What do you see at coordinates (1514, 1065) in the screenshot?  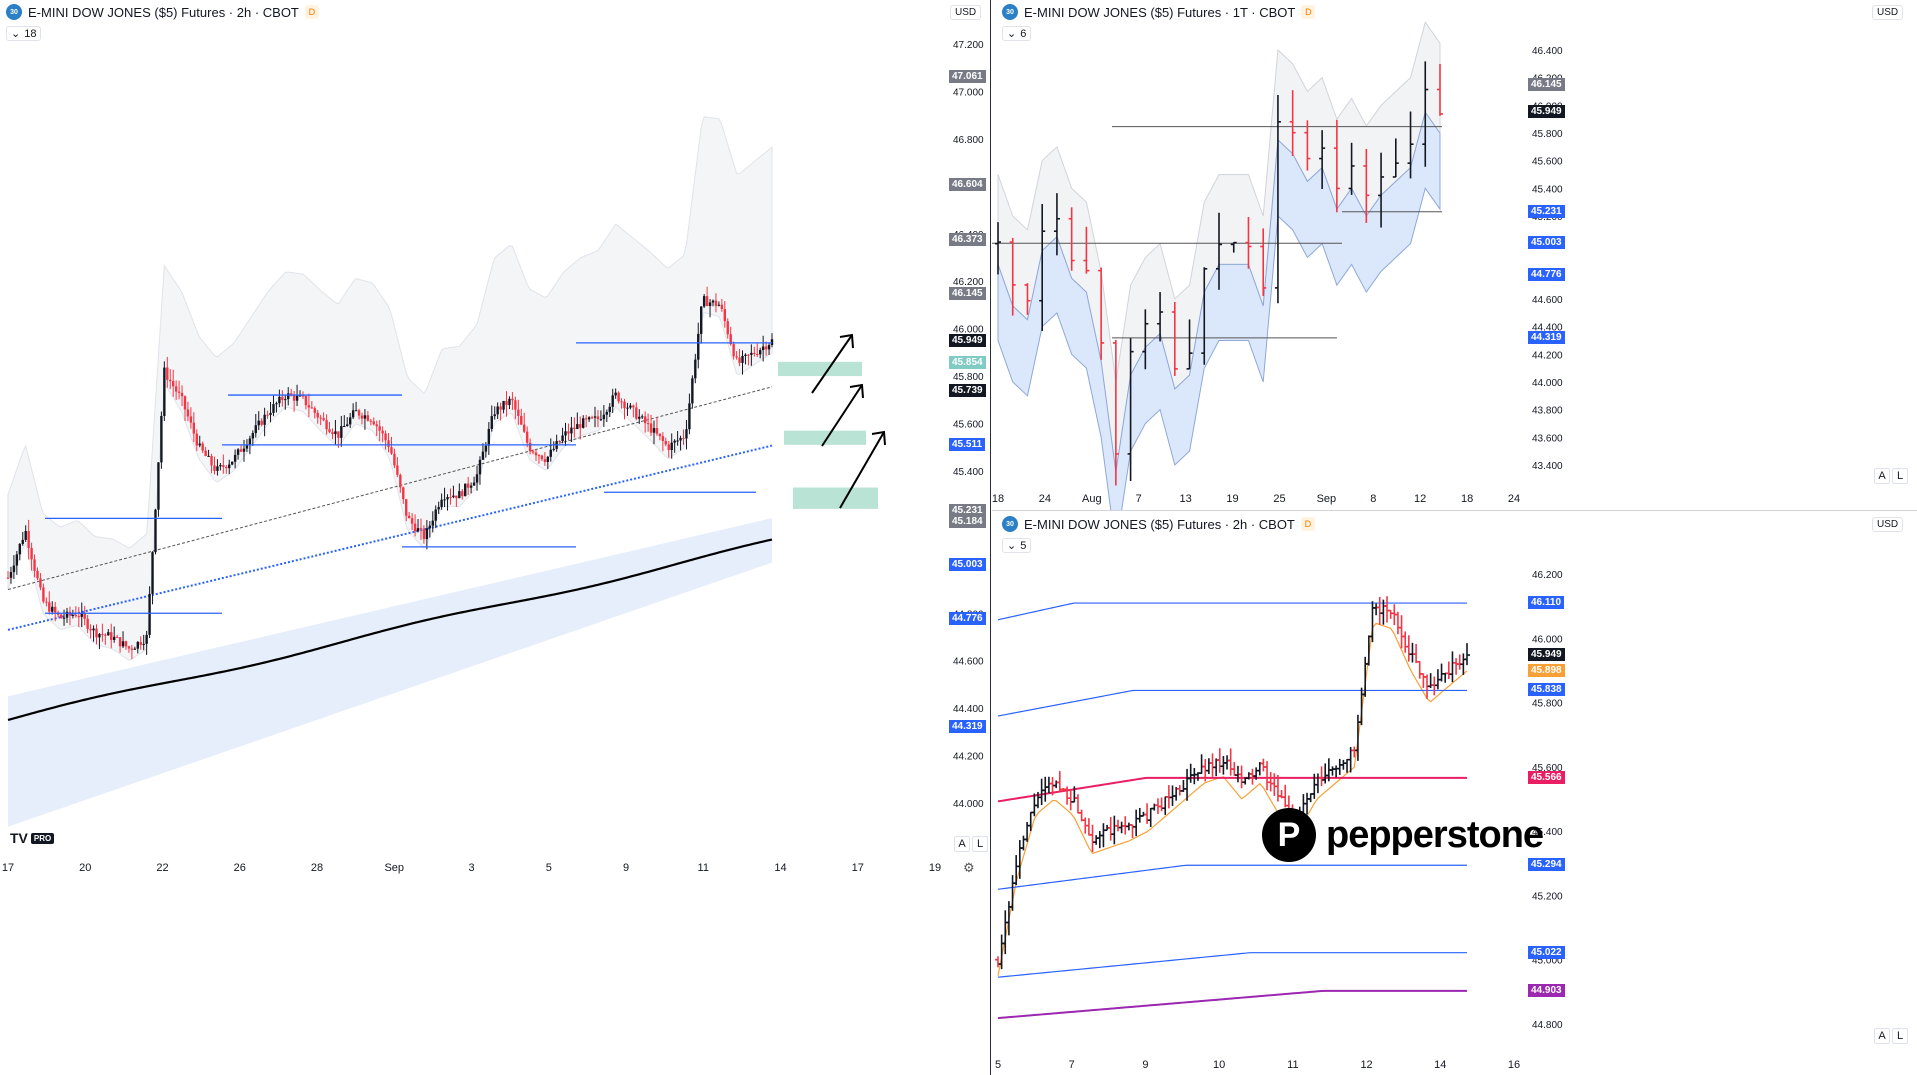 I see `x-tick-label: 16` at bounding box center [1514, 1065].